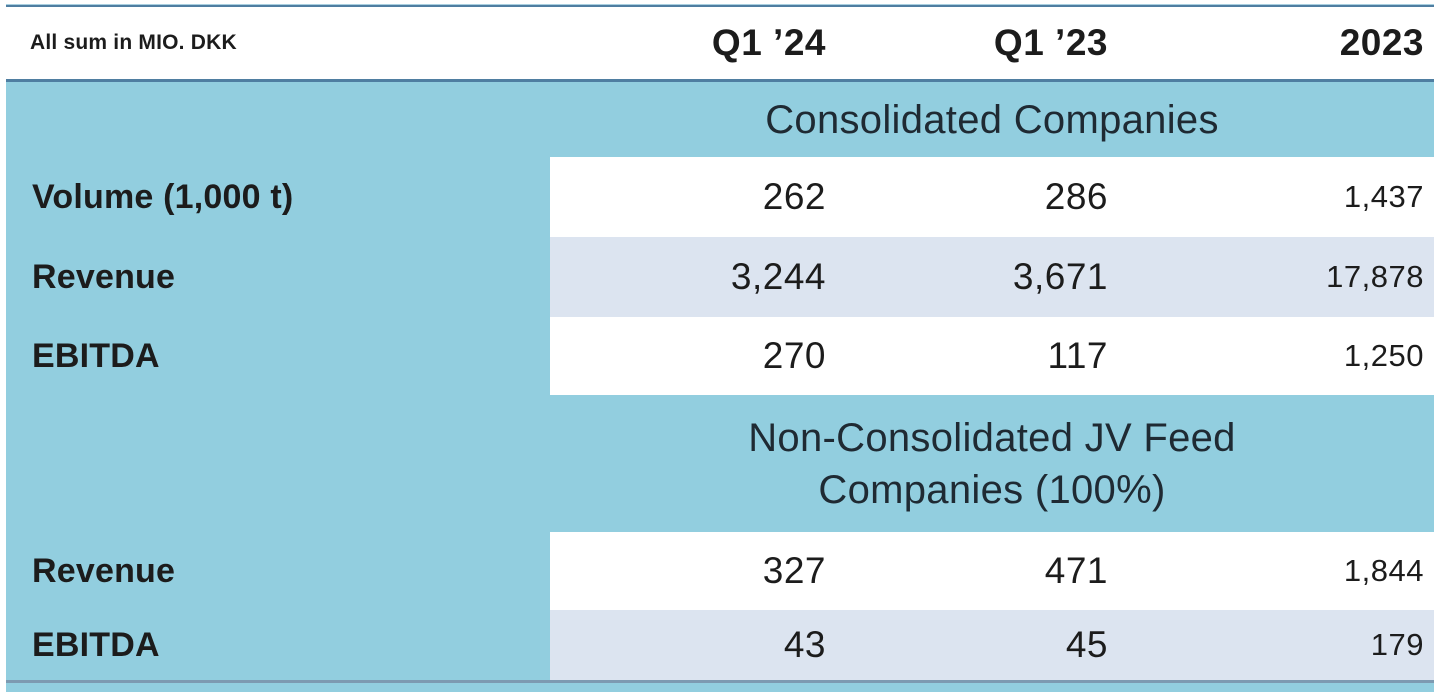 The width and height of the screenshot is (1440, 696). I want to click on table-row-revenue-jv: Revenue 327 471 1,844, so click(720, 571).